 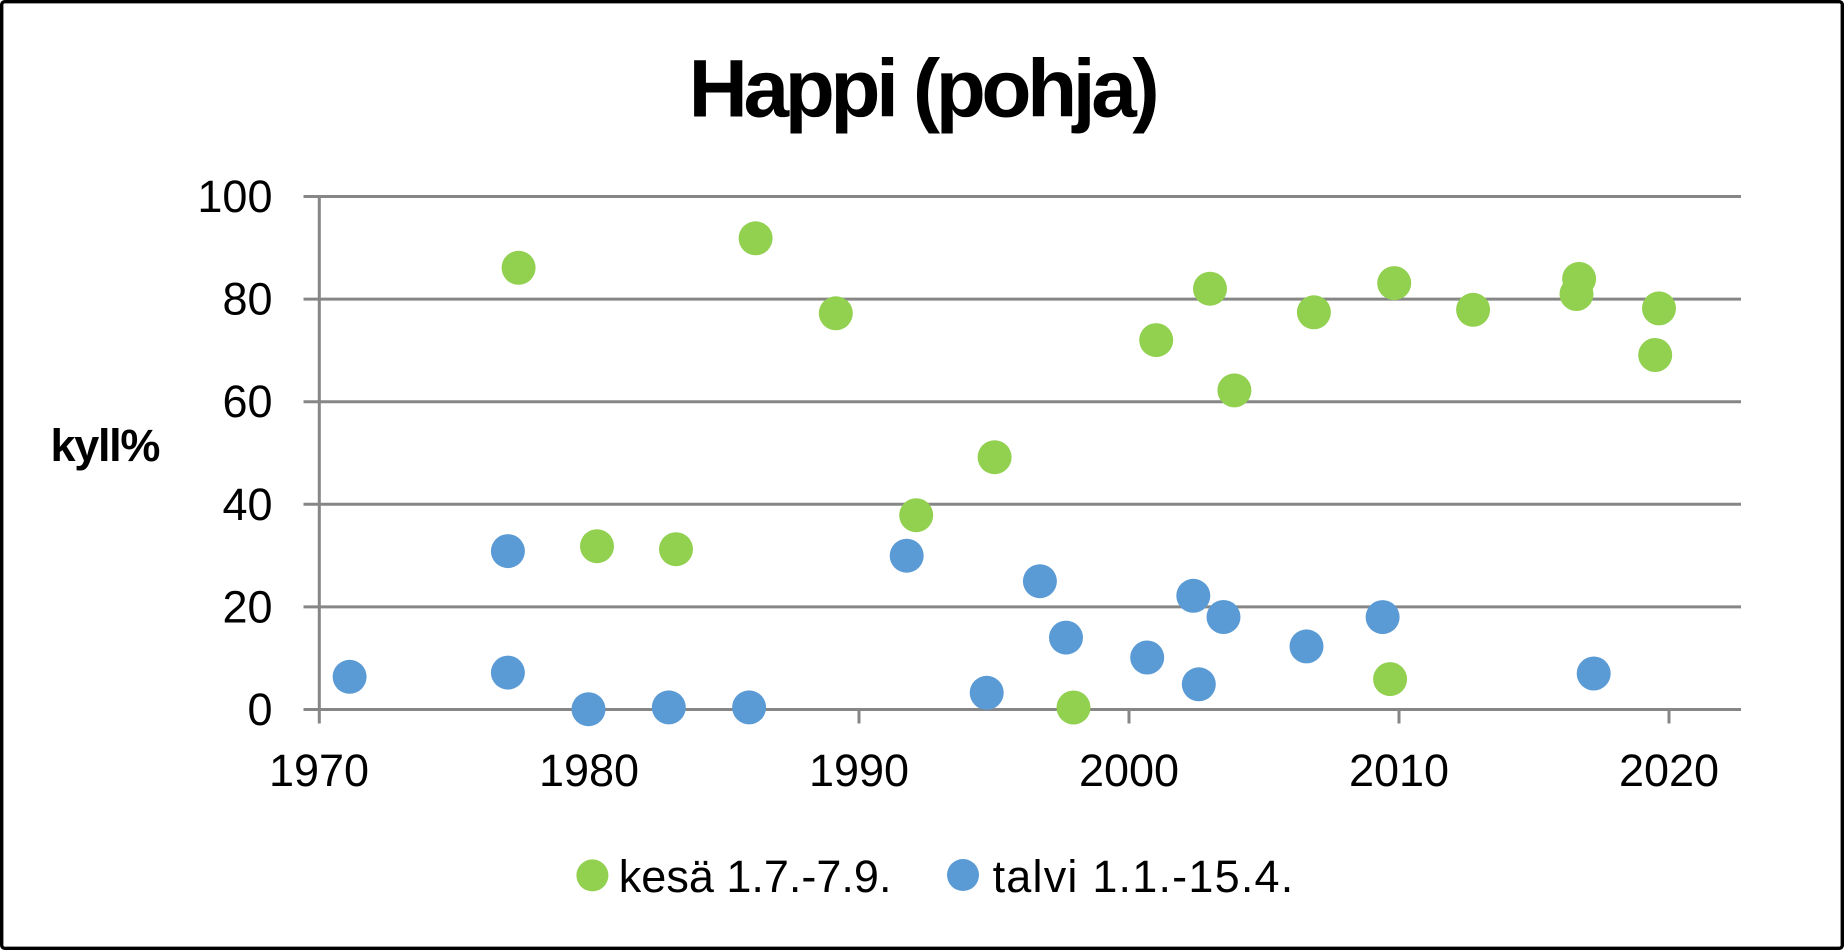 I want to click on svg-text: talvi 1.1.-15.4., so click(x=1144, y=876).